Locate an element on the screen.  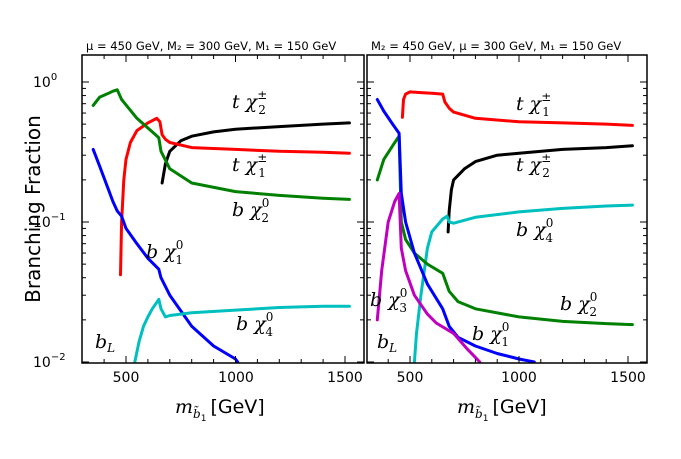
right-series-b-chi30 is located at coordinates (428, 277).